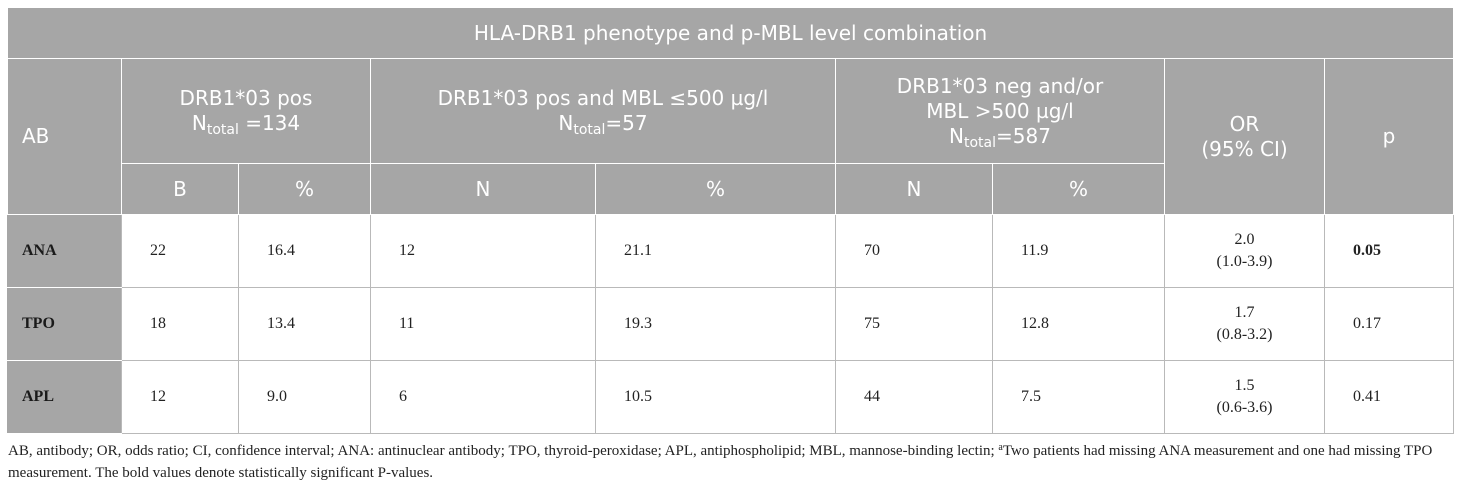 This screenshot has height=498, width=1460. What do you see at coordinates (914, 251) in the screenshot?
I see `cell: 70` at bounding box center [914, 251].